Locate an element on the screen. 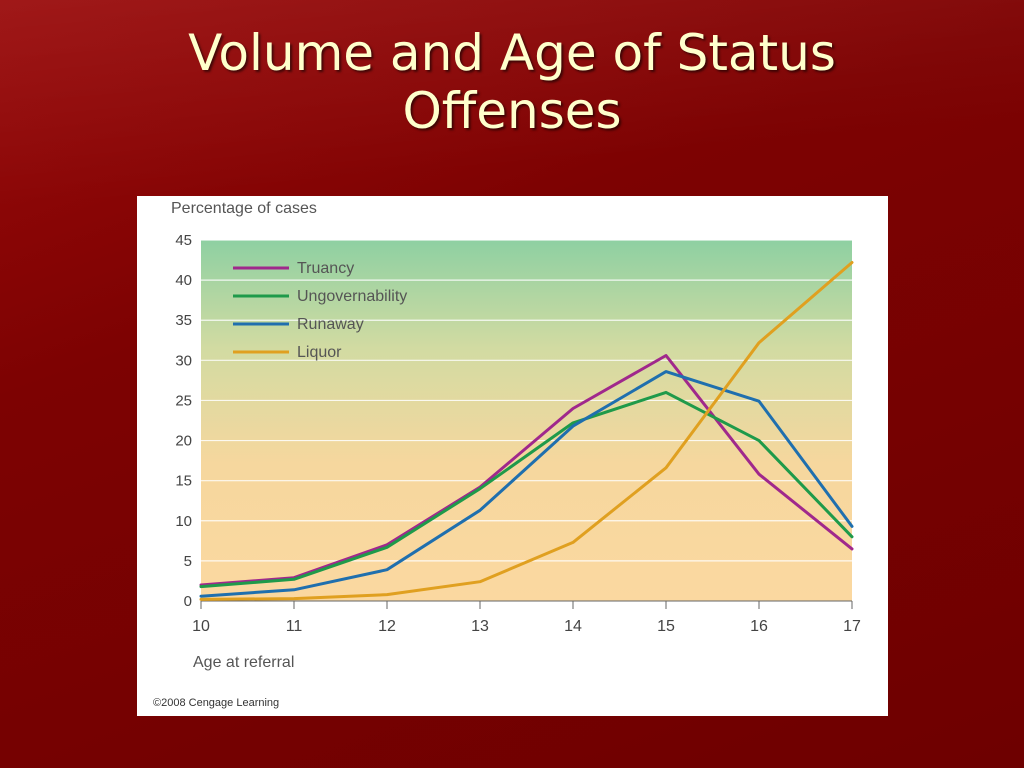  y-tick-label-30: 30 is located at coordinates (183, 360).